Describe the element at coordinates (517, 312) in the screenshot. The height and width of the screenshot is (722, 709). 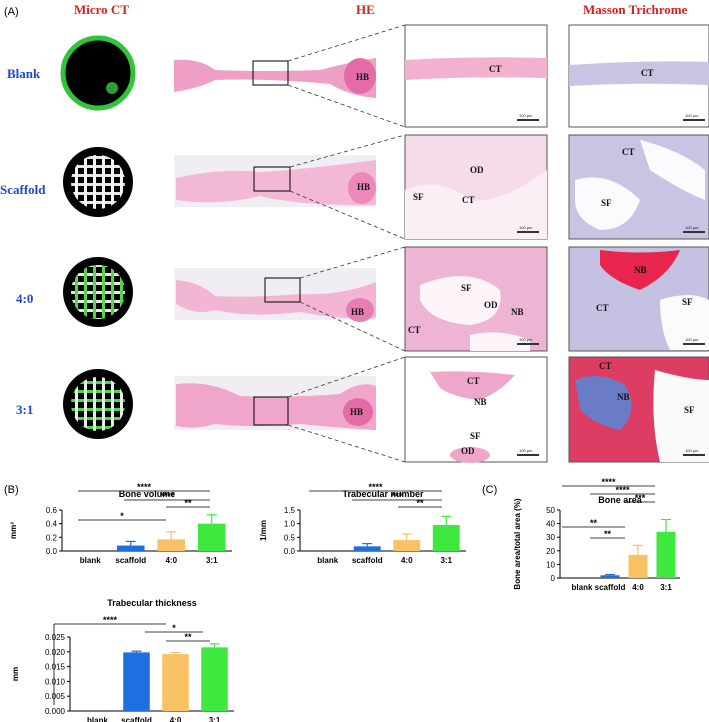
I see `he-label-4to0-nb: NB` at that location.